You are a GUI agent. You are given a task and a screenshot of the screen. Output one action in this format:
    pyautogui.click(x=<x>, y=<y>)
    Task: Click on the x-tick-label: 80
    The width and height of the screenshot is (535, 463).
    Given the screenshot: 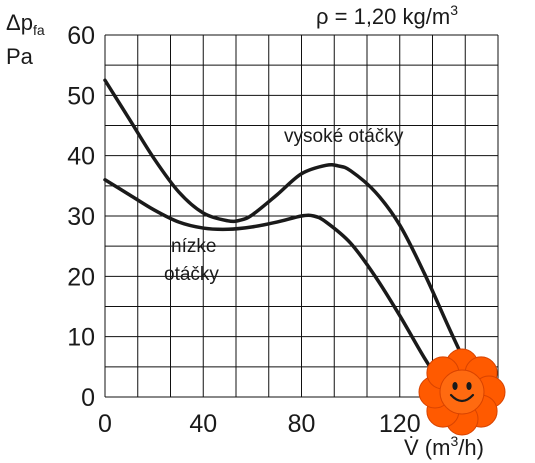 What is the action you would take?
    pyautogui.click(x=302, y=424)
    